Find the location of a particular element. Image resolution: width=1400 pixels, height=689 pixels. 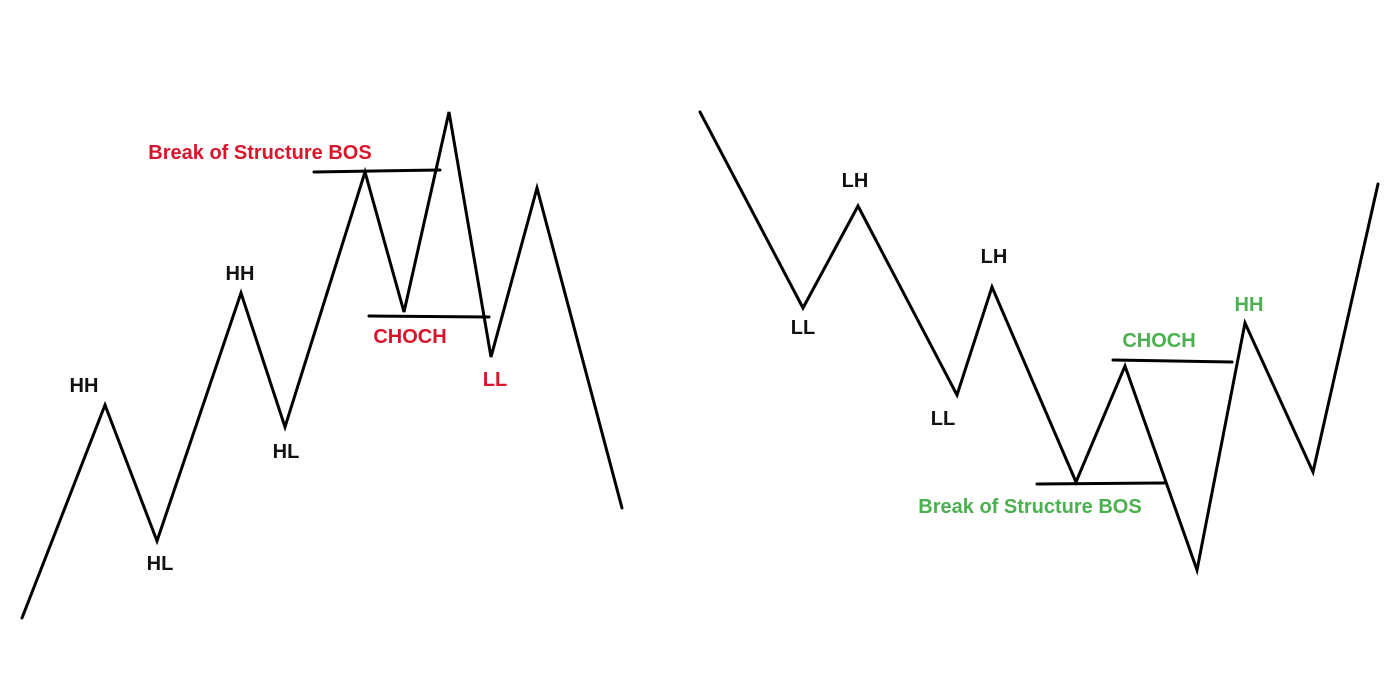

left-label-hl-1: HL is located at coordinates (160, 564).